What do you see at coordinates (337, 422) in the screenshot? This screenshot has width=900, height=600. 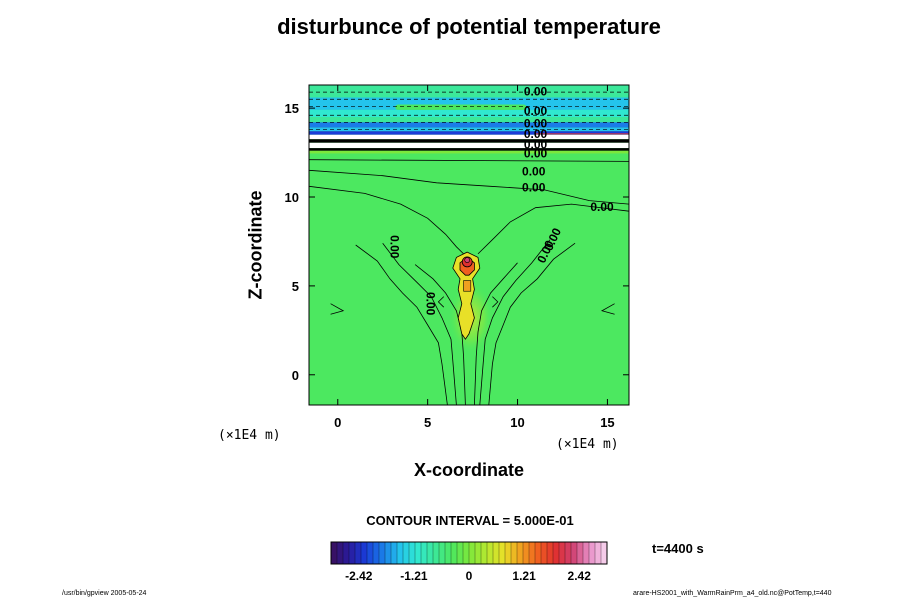 I see `x-tick-label-0: 0` at bounding box center [337, 422].